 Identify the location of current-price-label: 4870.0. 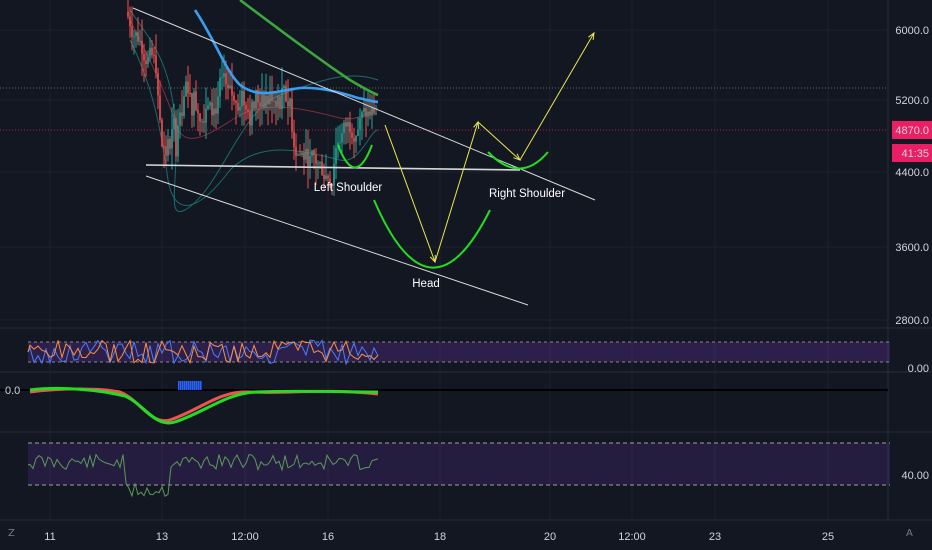
(912, 131).